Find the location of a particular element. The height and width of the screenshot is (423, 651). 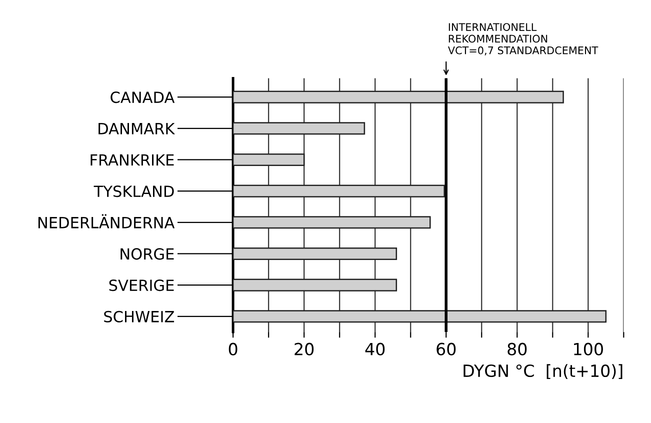

y-tick-label: DANMARK is located at coordinates (137, 128).